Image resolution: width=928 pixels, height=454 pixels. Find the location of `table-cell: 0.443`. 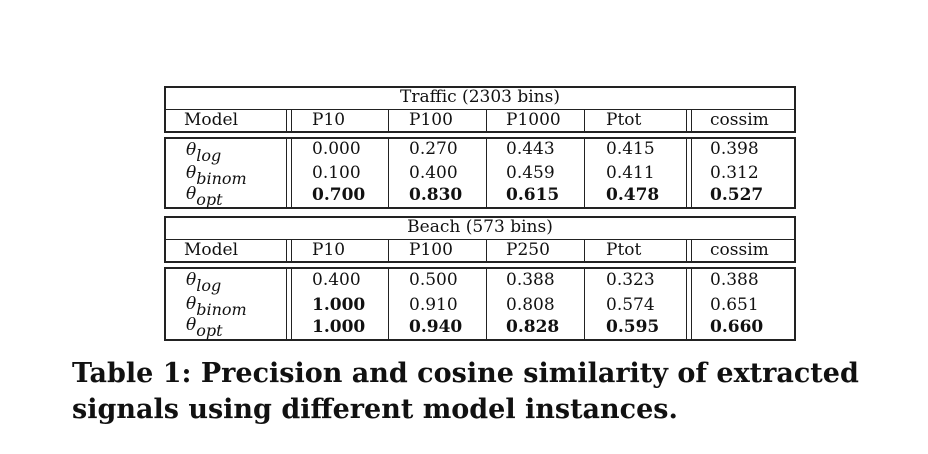

table-cell: 0.443 is located at coordinates (530, 149).